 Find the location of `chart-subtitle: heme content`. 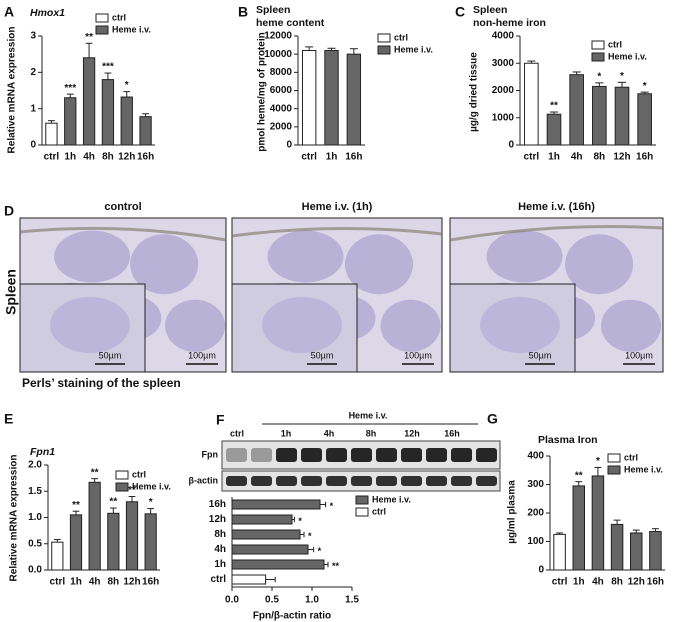

chart-subtitle: heme content is located at coordinates (290, 23).